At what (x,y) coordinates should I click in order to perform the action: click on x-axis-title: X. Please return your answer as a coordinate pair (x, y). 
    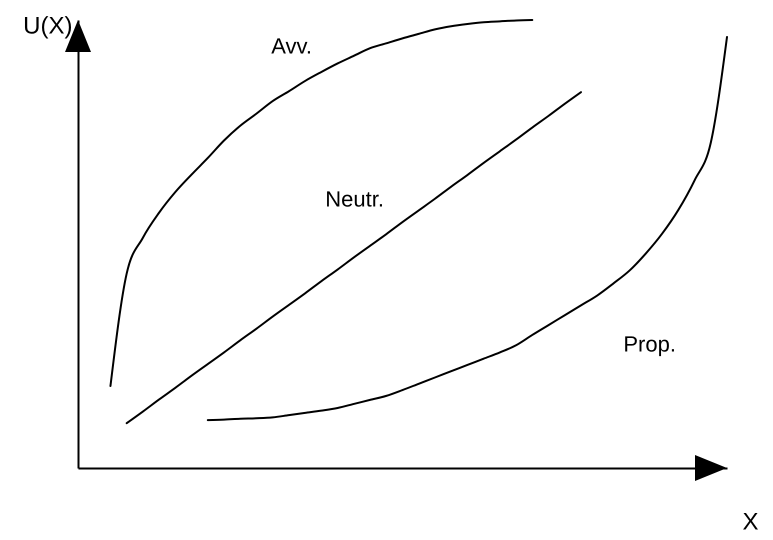
    Looking at the image, I should click on (750, 522).